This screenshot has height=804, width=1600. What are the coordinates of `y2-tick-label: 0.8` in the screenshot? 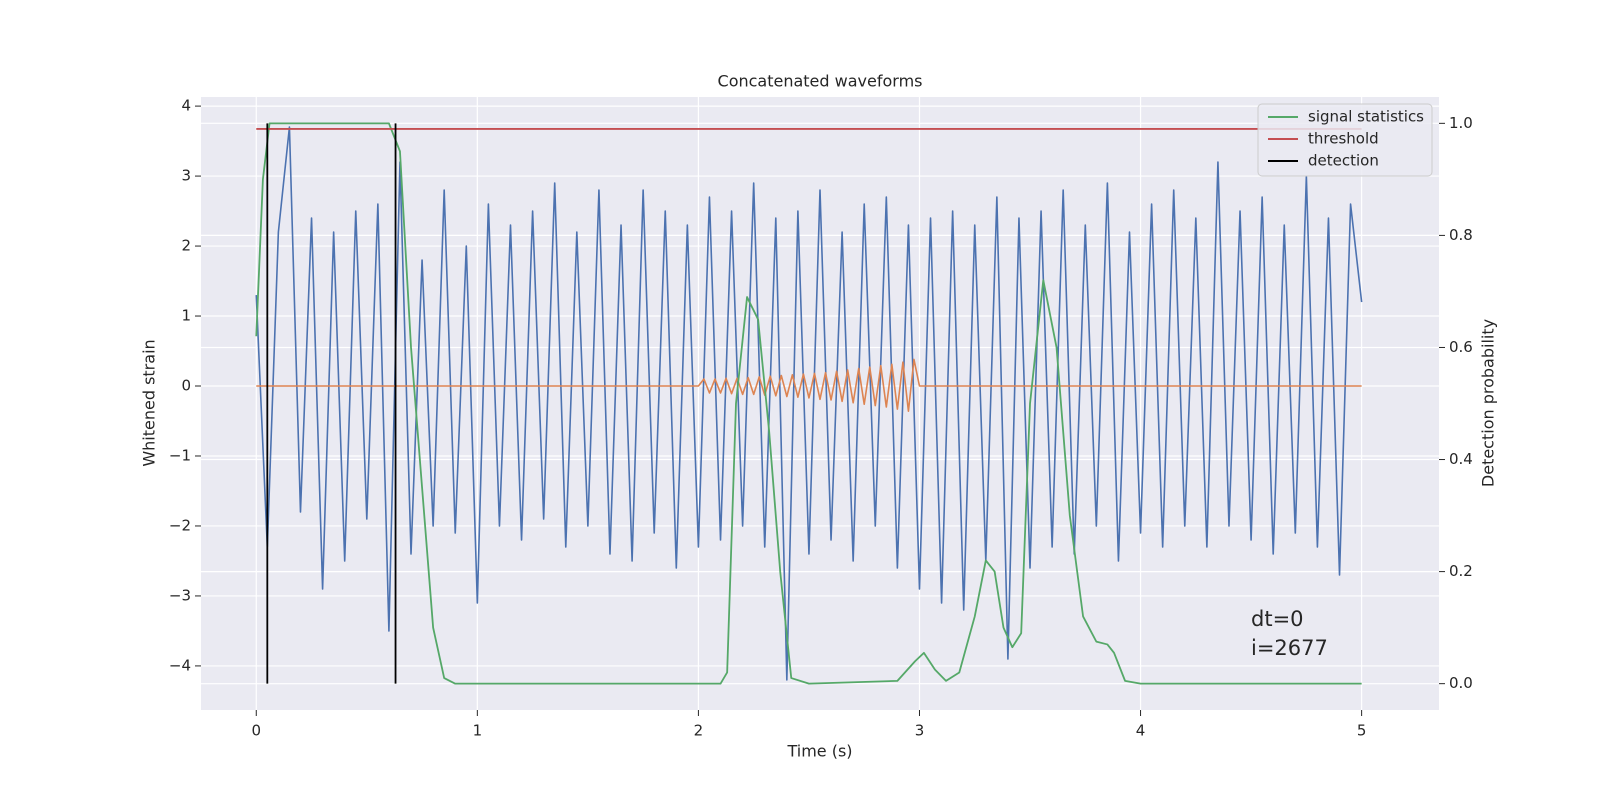 It's located at (1461, 235).